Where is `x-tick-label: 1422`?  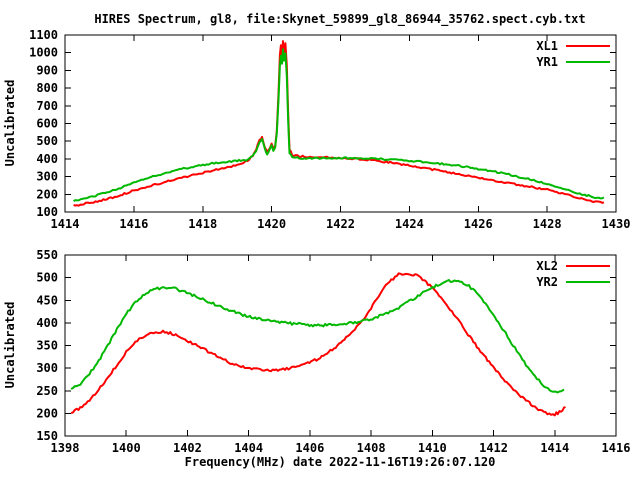 x-tick-label: 1422 is located at coordinates (340, 224).